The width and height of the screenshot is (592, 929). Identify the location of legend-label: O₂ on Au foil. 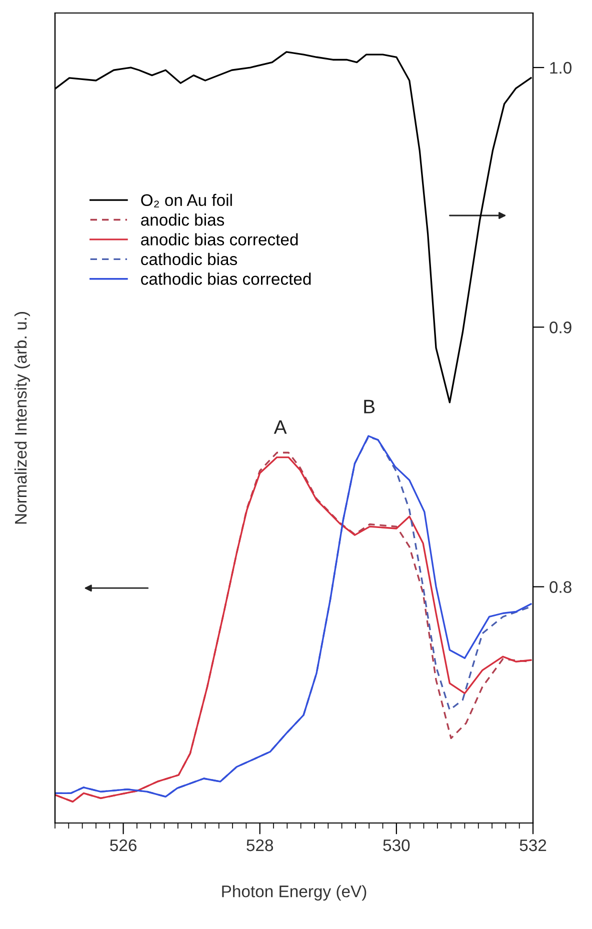
(186, 201).